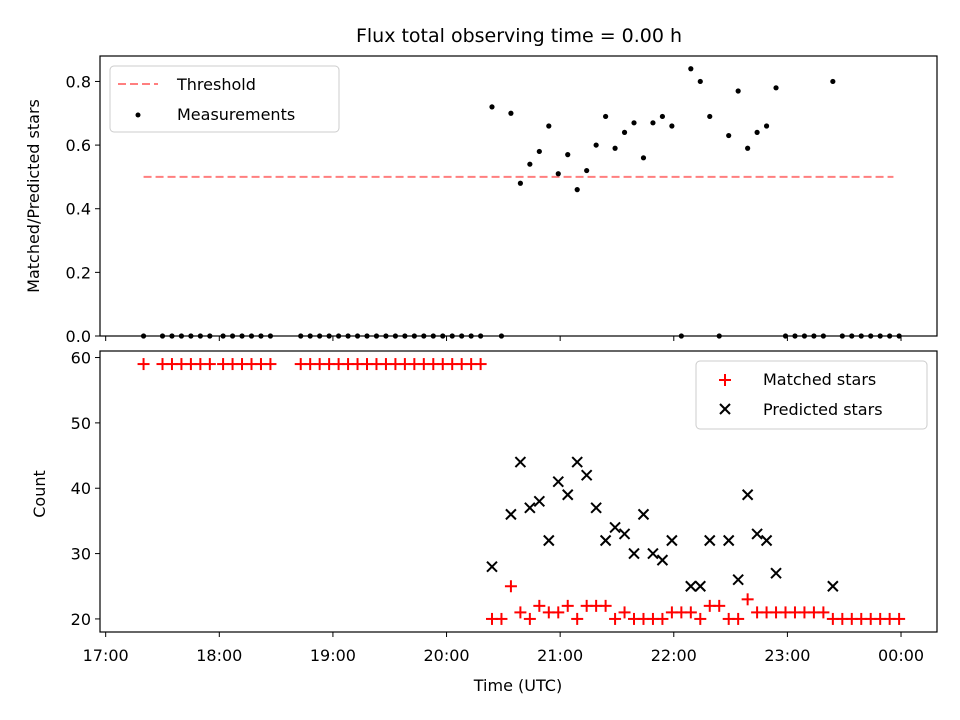 The image size is (960, 720). What do you see at coordinates (39, 494) in the screenshot?
I see `bottom-y-axis-label: Count` at bounding box center [39, 494].